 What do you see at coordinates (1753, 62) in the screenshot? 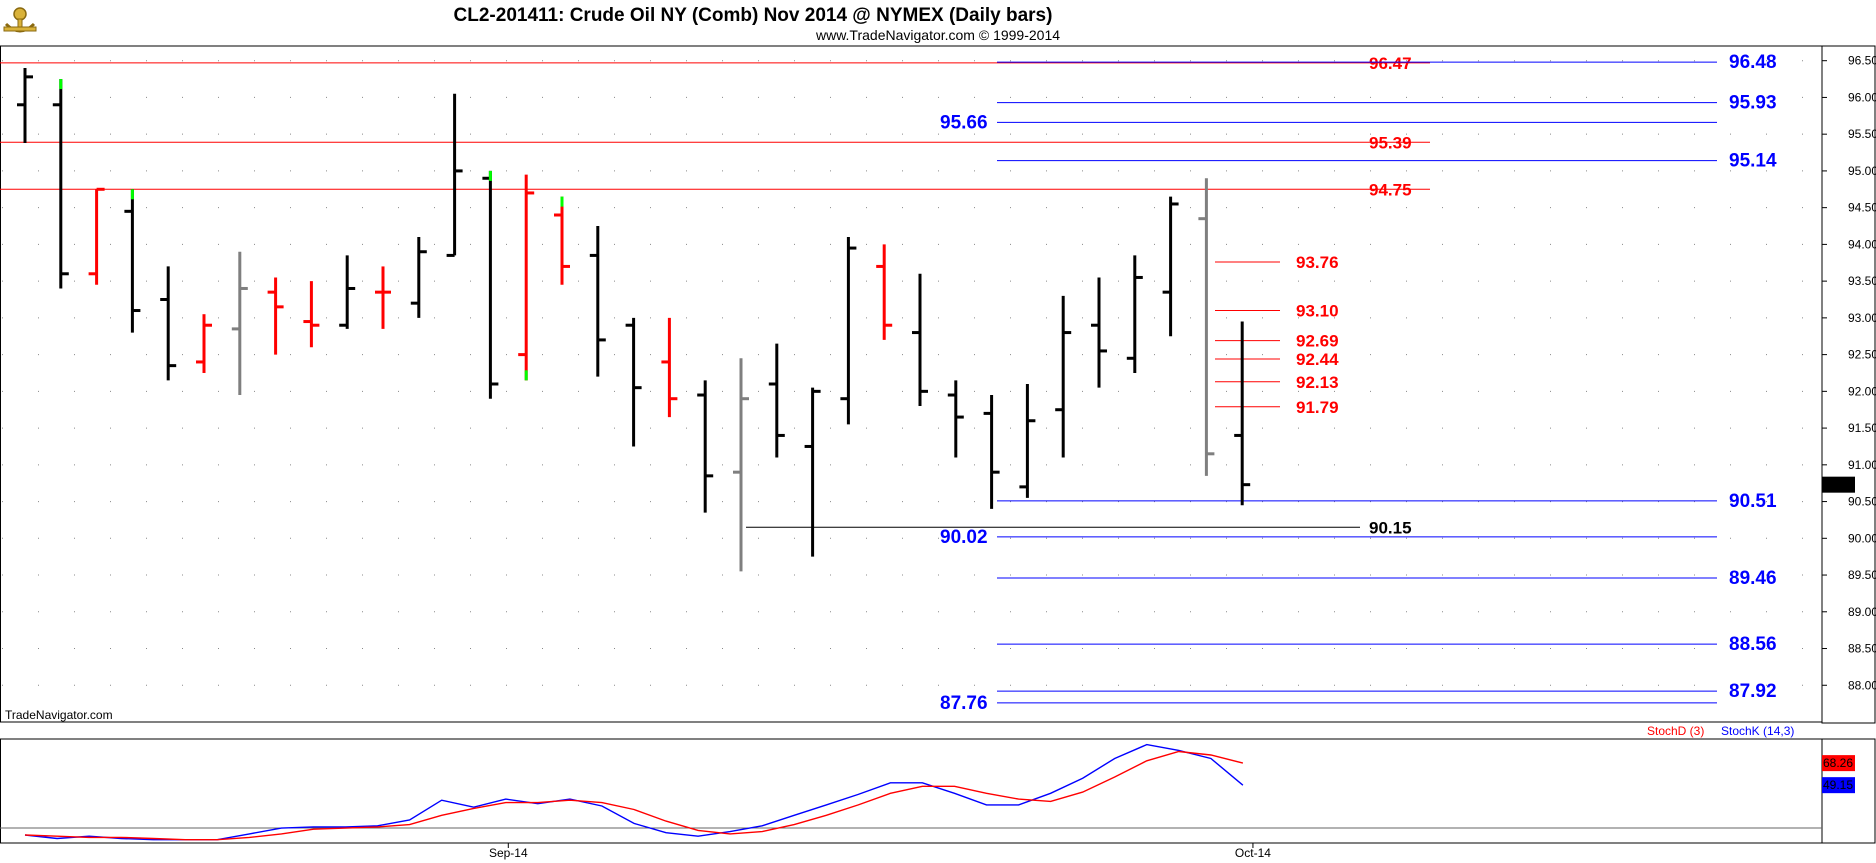
I see `level-label: 96.48` at bounding box center [1753, 62].